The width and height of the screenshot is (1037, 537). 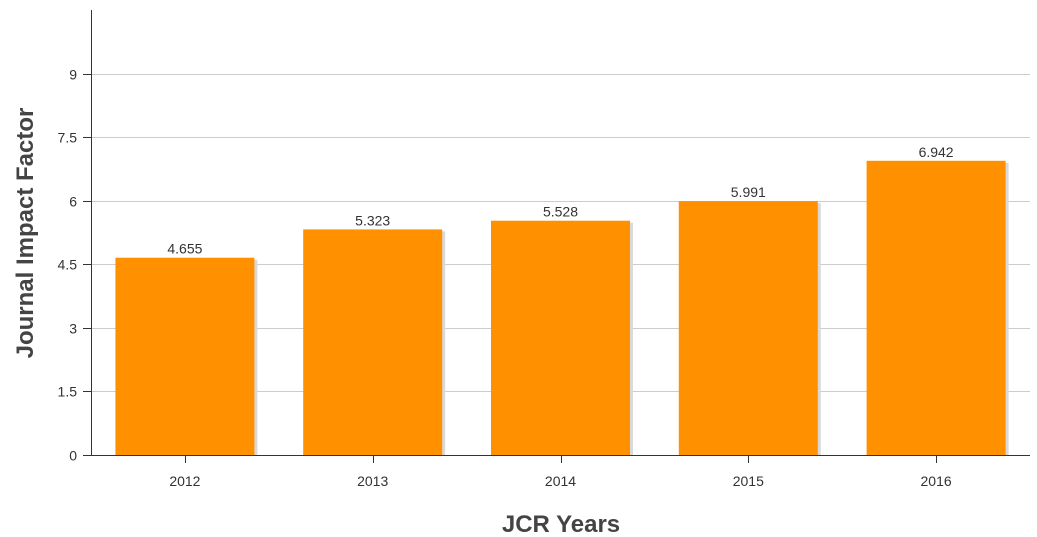 What do you see at coordinates (73, 75) in the screenshot?
I see `y-tick-label: 9` at bounding box center [73, 75].